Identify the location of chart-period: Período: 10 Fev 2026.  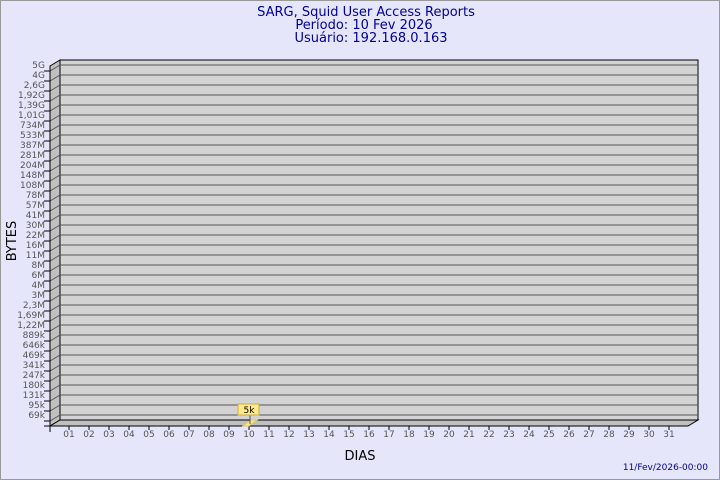
(363, 25).